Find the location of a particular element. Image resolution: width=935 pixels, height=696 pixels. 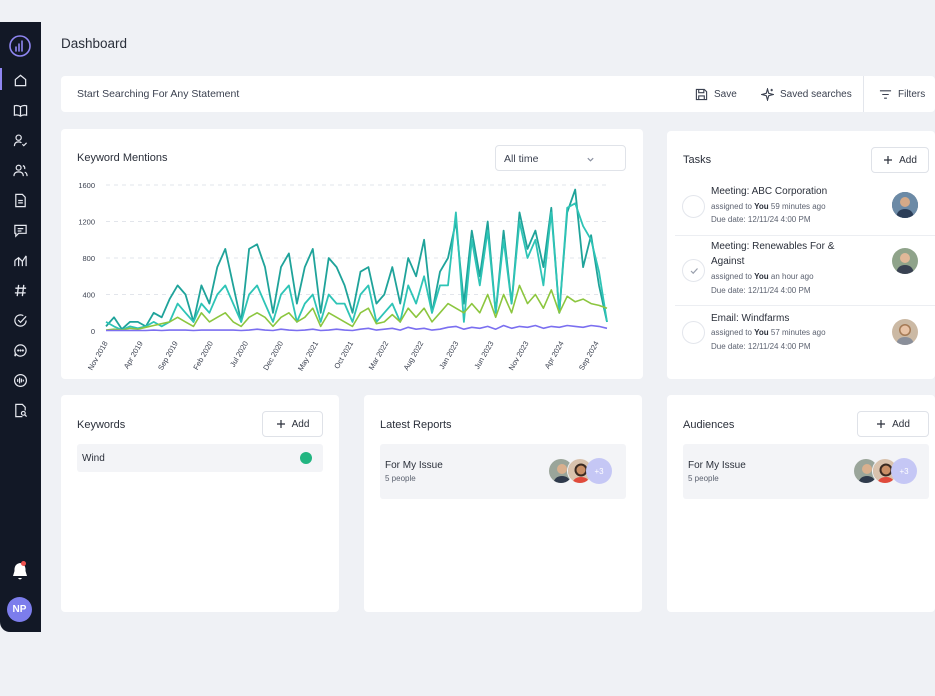

add-task-label: Add is located at coordinates (908, 160).